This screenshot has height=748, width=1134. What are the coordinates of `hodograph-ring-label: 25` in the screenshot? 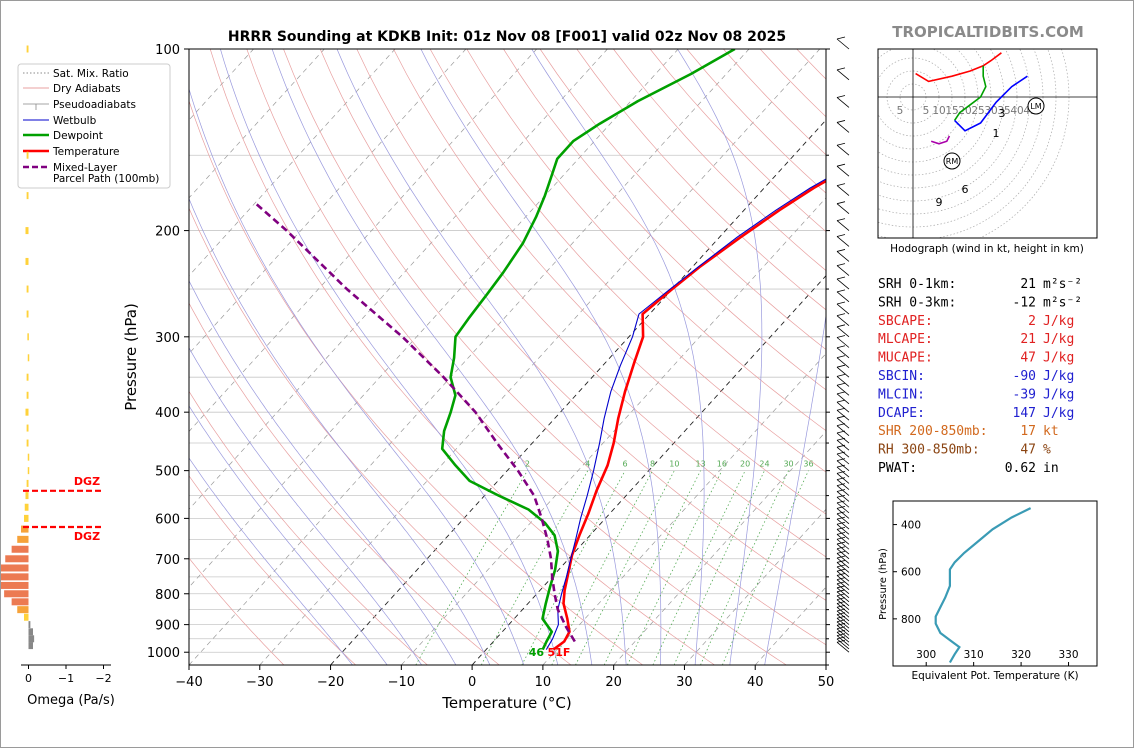 It's located at (977, 111).